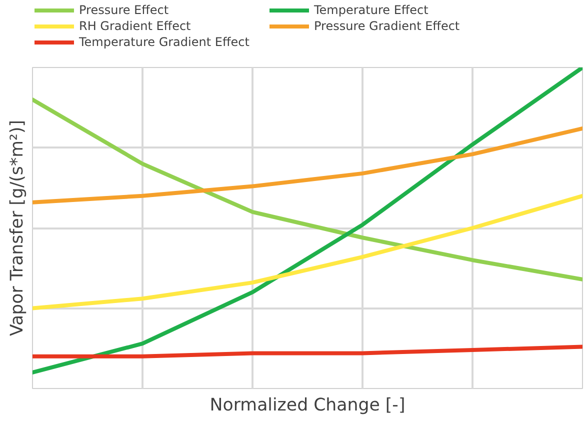 Image resolution: width=587 pixels, height=422 pixels. I want to click on y-axis-title: Vapor Transfer [g/(s*m²)], so click(18, 228).